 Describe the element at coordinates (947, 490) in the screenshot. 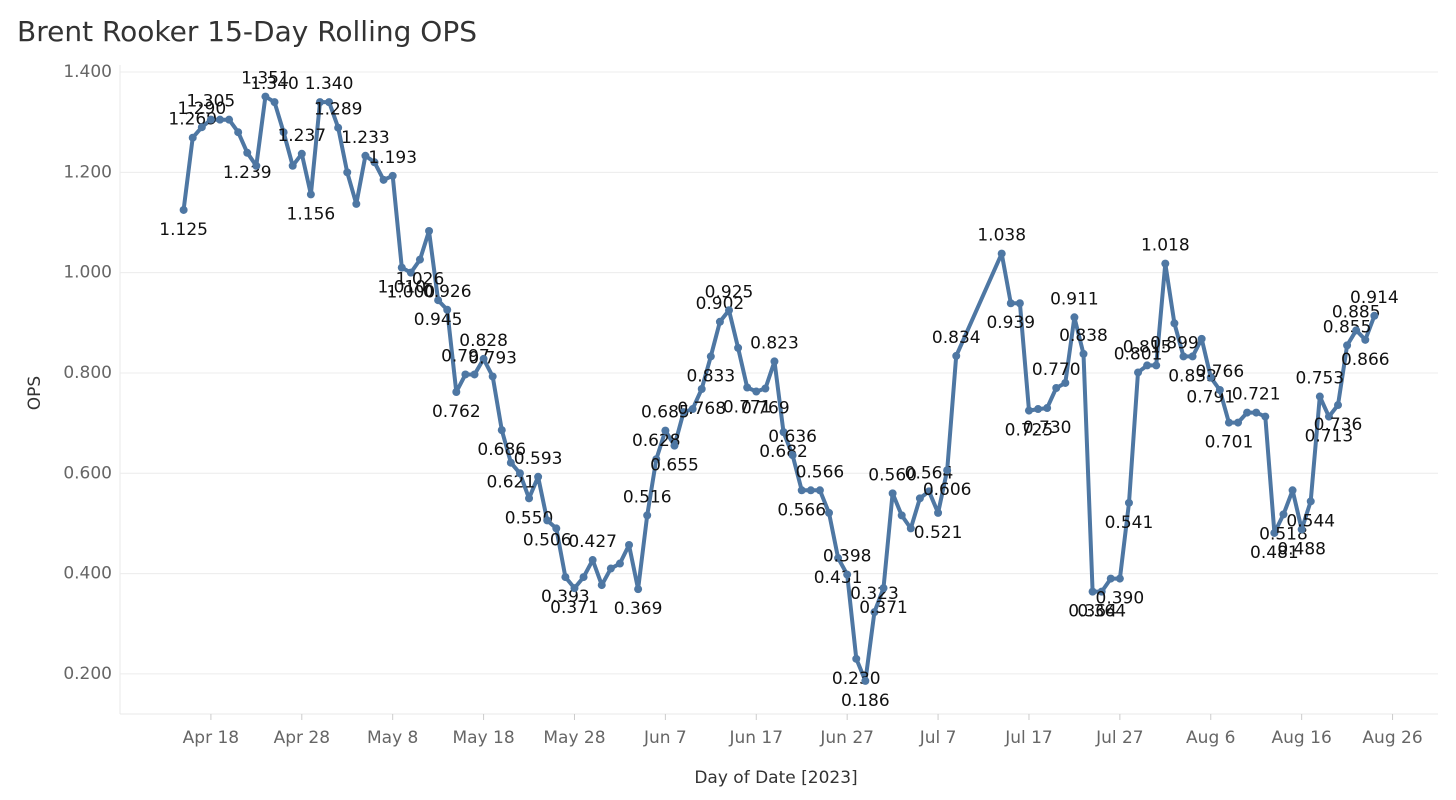

I see `data-label: 0.606` at that location.